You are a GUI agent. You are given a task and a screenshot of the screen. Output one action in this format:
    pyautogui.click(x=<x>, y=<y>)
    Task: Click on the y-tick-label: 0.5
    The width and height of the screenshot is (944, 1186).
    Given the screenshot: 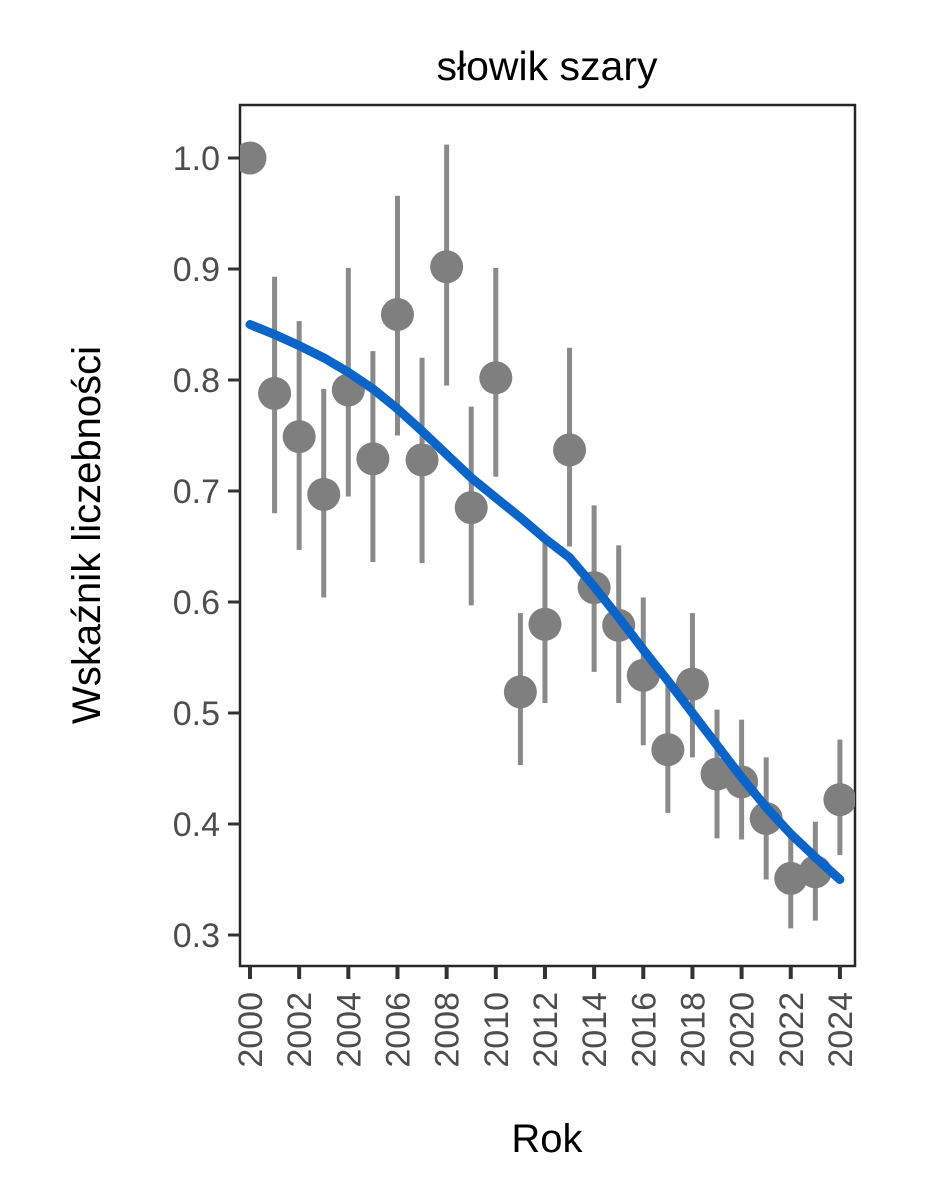 What is the action you would take?
    pyautogui.click(x=196, y=714)
    